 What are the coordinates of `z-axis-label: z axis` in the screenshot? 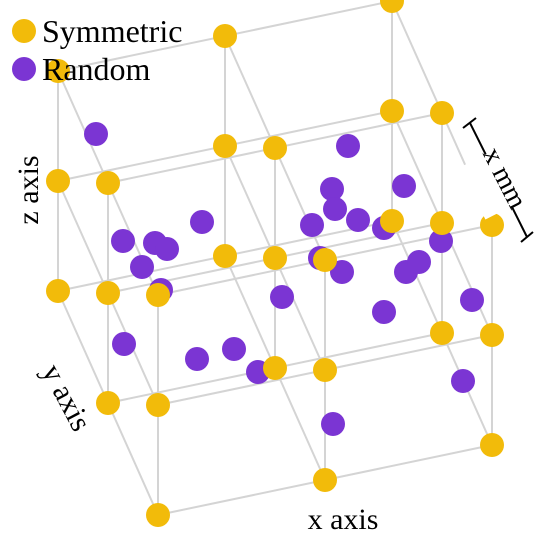 It's located at (28, 189).